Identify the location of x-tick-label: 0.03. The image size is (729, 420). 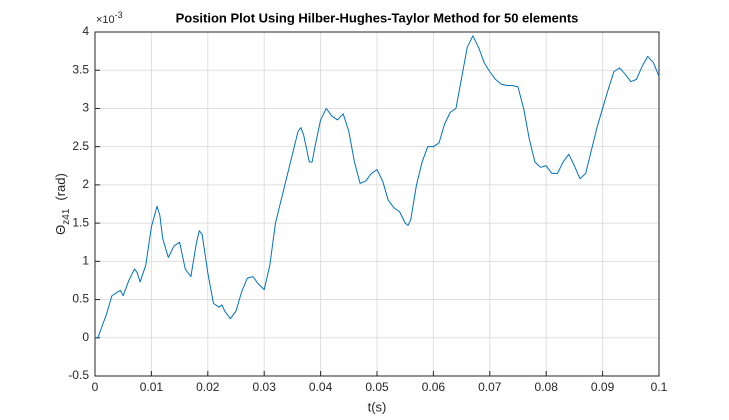
(265, 387).